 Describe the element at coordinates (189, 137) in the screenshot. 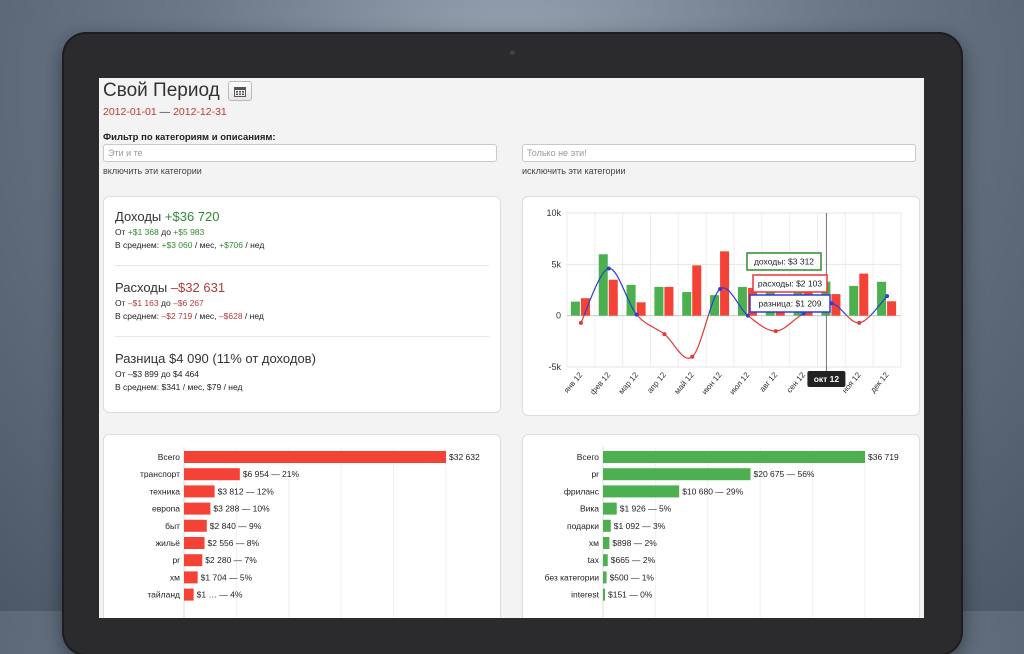

I see `filter-label: Фильтр по категориям и описаниям:` at that location.